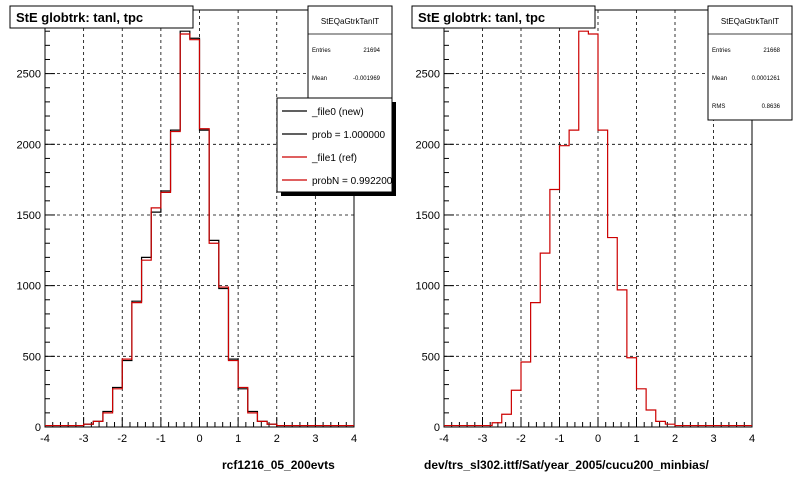 This screenshot has height=480, width=800. Describe the element at coordinates (337, 112) in the screenshot. I see `legend-entry: _file0 (new)` at that location.